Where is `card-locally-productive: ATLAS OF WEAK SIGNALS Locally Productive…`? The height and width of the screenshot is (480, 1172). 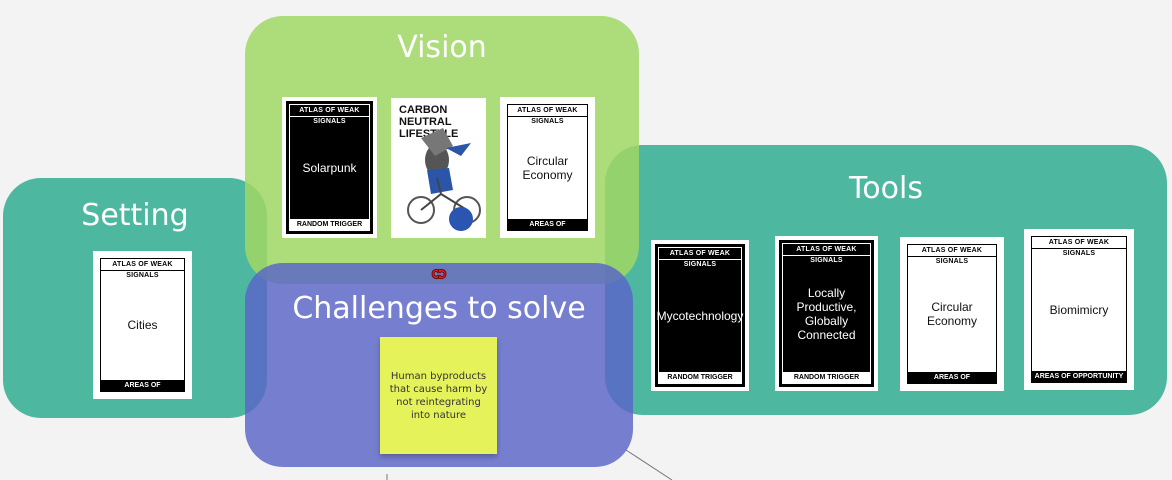 card-locally-productive: ATLAS OF WEAK SIGNALS Locally Productive… is located at coordinates (826, 313).